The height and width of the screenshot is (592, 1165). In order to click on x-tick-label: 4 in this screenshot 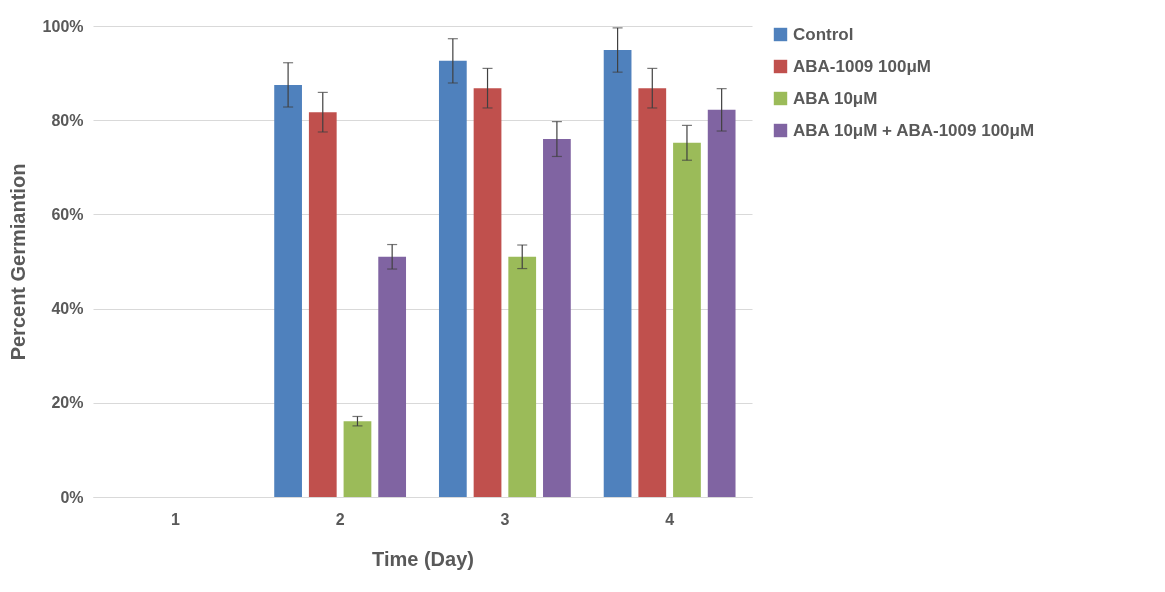, I will do `click(670, 519)`.